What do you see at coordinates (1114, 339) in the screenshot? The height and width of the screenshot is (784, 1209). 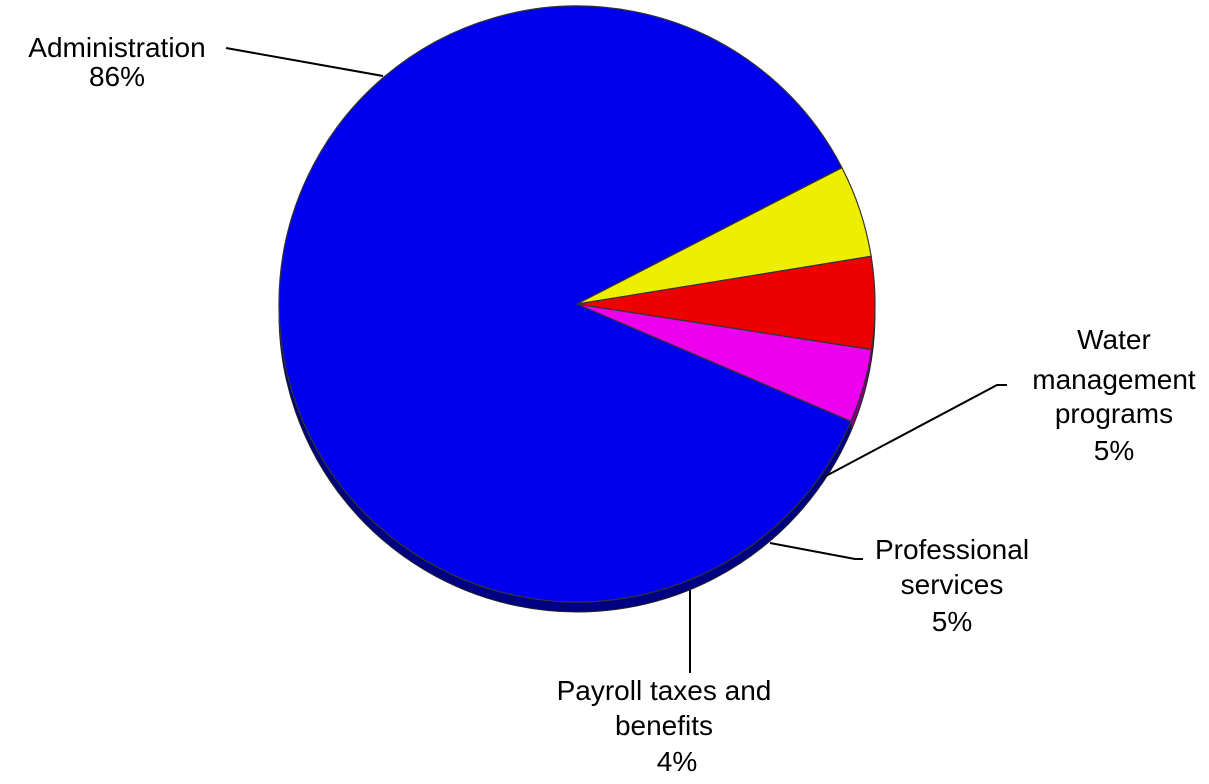 I see `slice-name-label: Water` at bounding box center [1114, 339].